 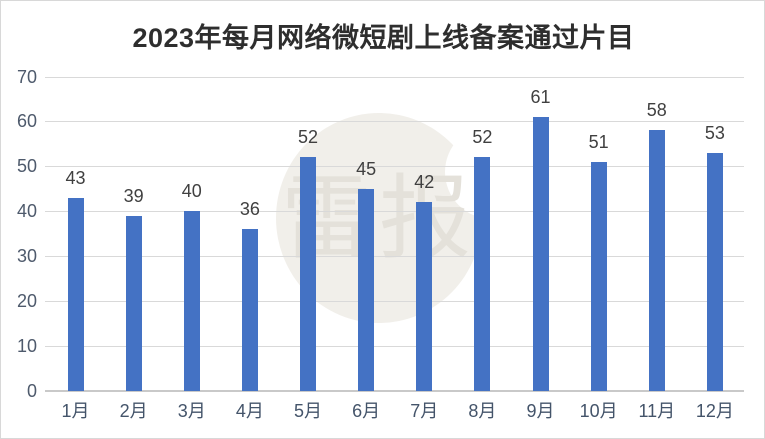 What do you see at coordinates (424, 296) in the screenshot?
I see `bar-7月` at bounding box center [424, 296].